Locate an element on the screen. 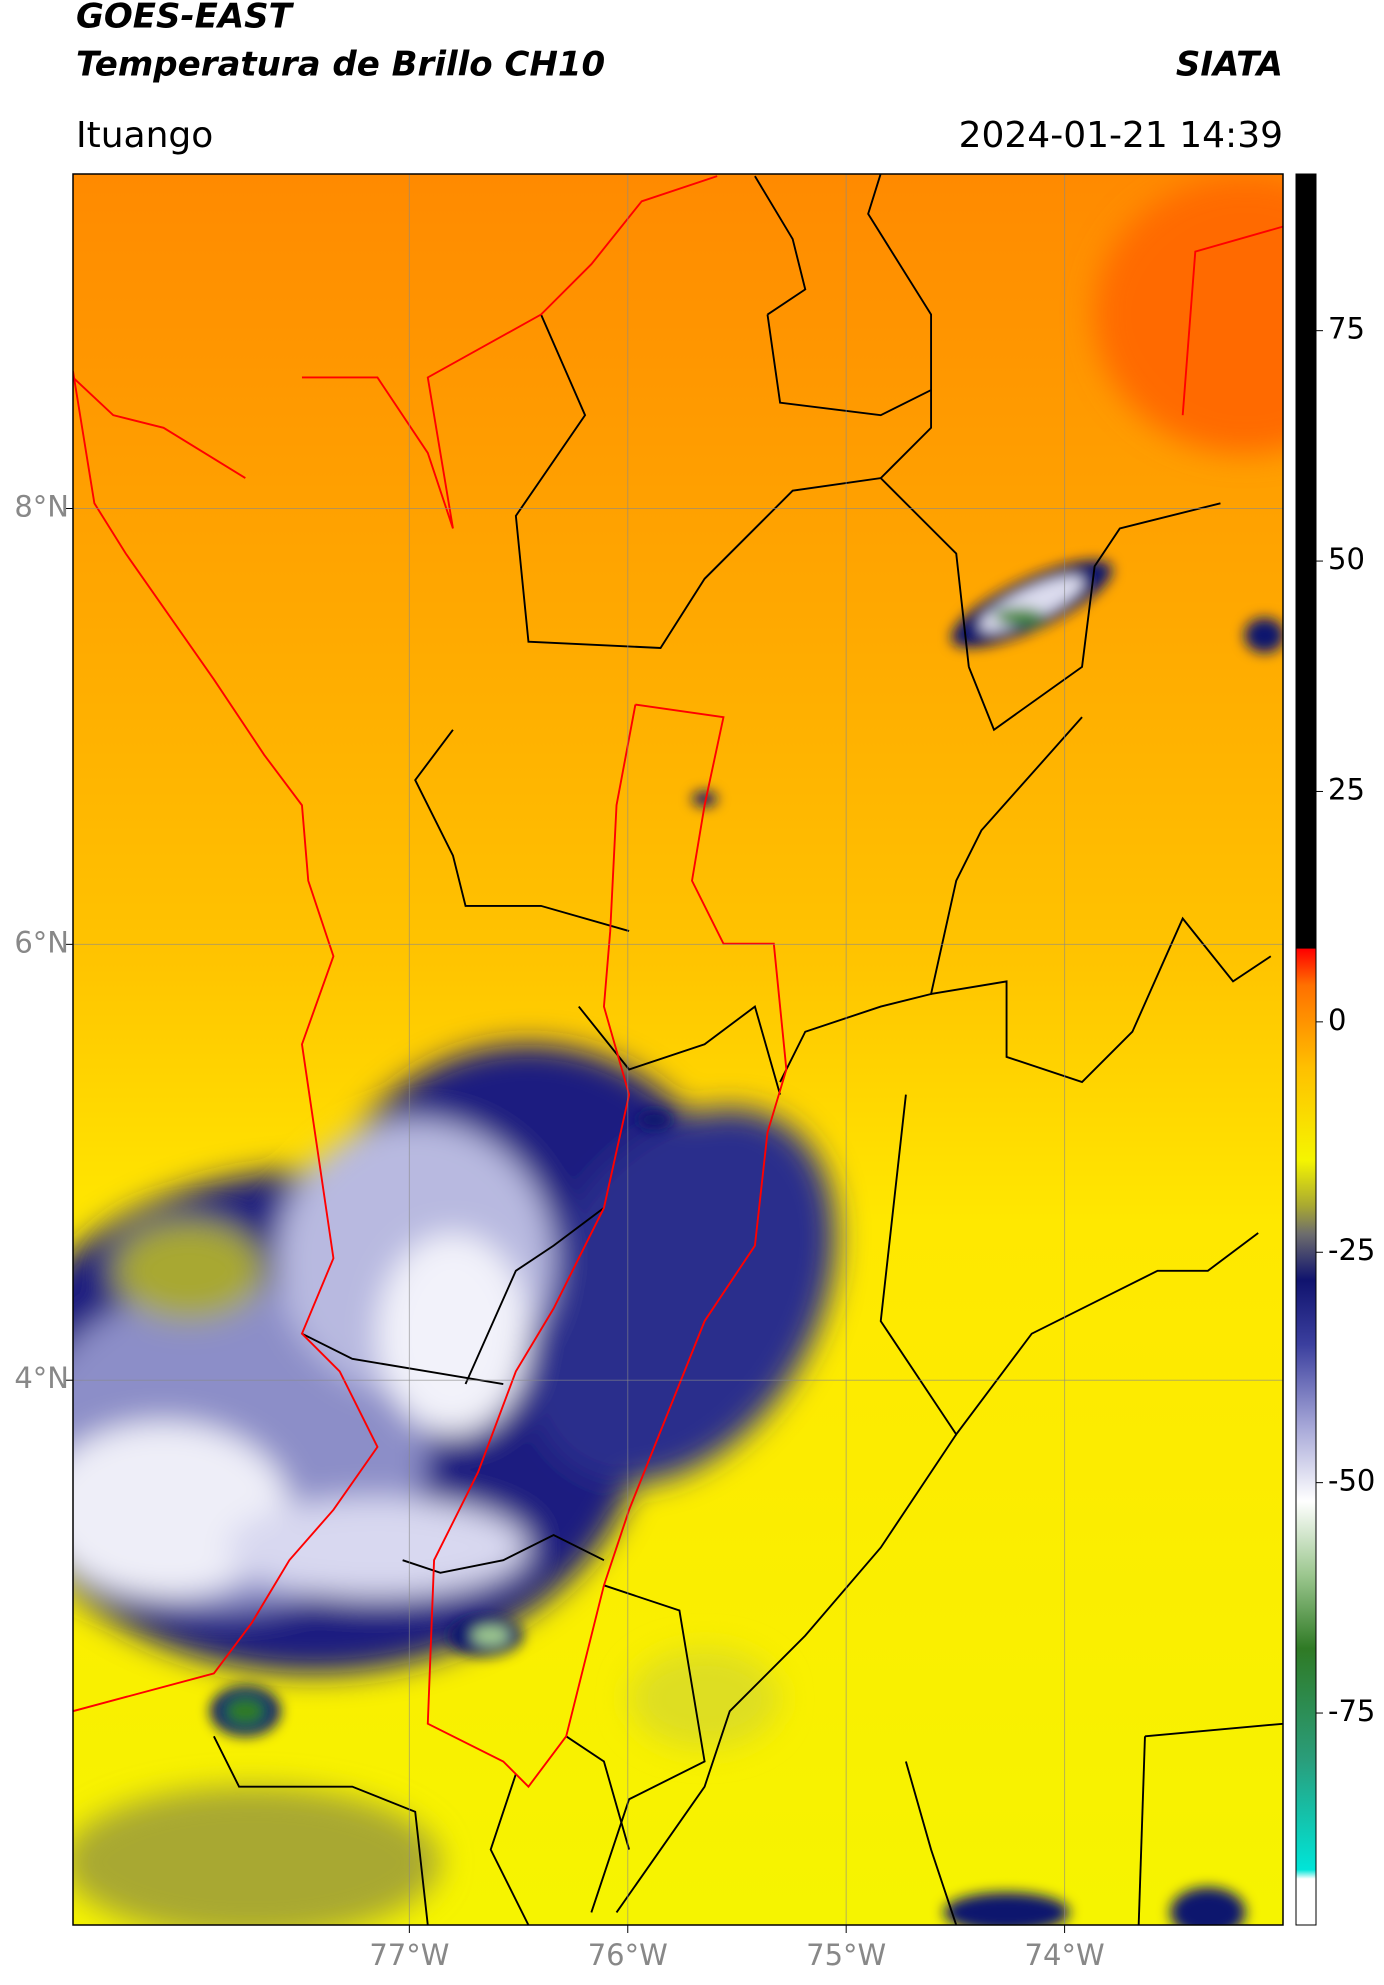 This screenshot has height=1985, width=1384. colorbar-tick-label: 25 is located at coordinates (1346, 789).